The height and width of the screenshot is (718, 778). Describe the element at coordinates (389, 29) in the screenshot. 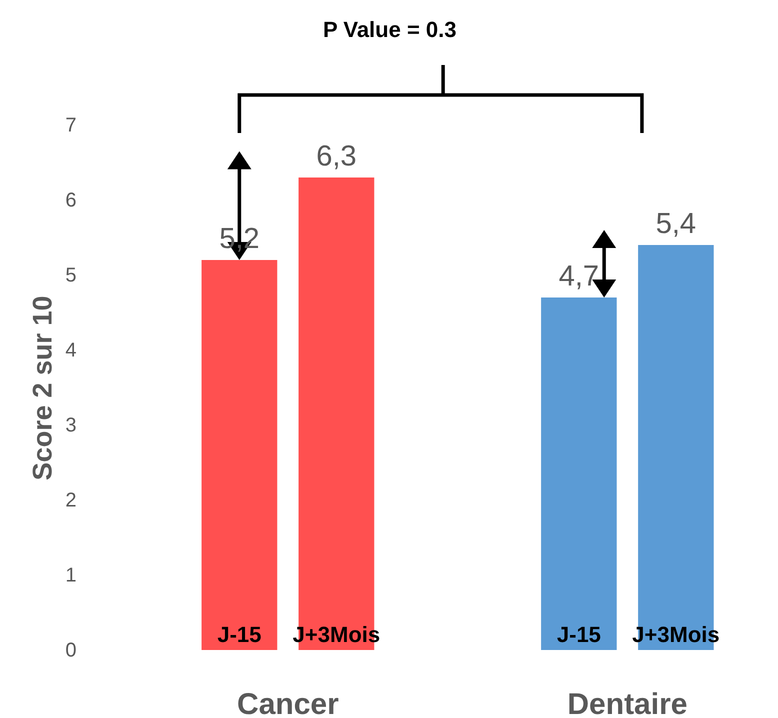

I see `text: P Value = 0.3` at that location.